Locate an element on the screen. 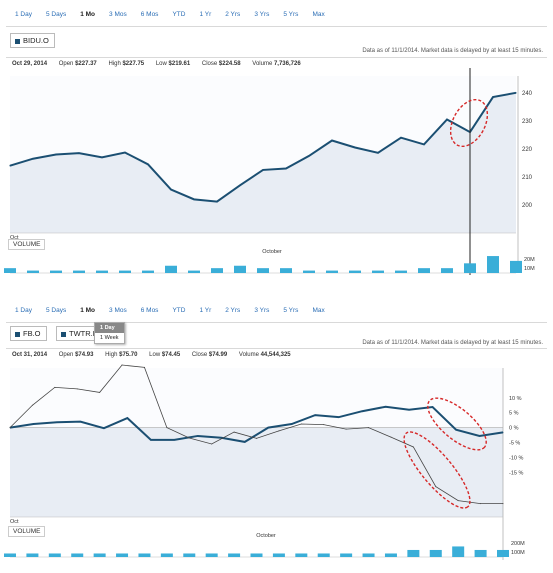 The image size is (553, 573). low-label: Low is located at coordinates (155, 355).